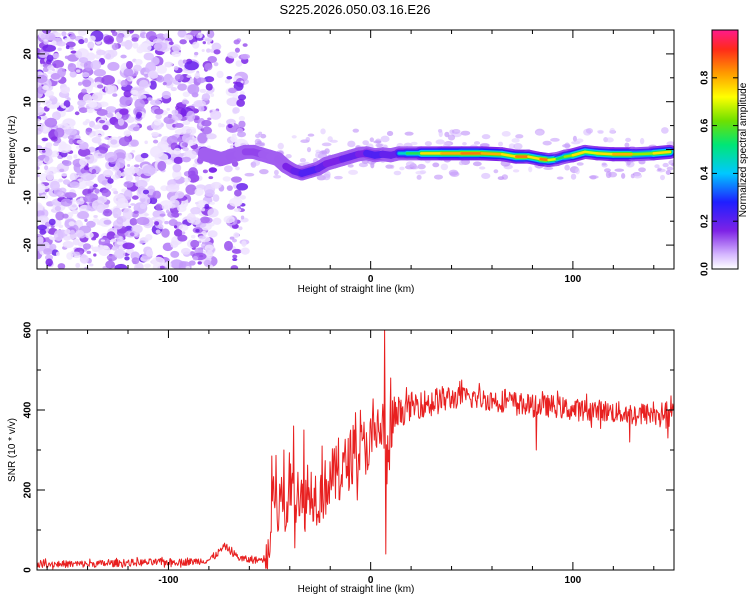 The width and height of the screenshot is (750, 600). What do you see at coordinates (28, 149) in the screenshot?
I see `spectrogram-ytick-label: 0` at bounding box center [28, 149].